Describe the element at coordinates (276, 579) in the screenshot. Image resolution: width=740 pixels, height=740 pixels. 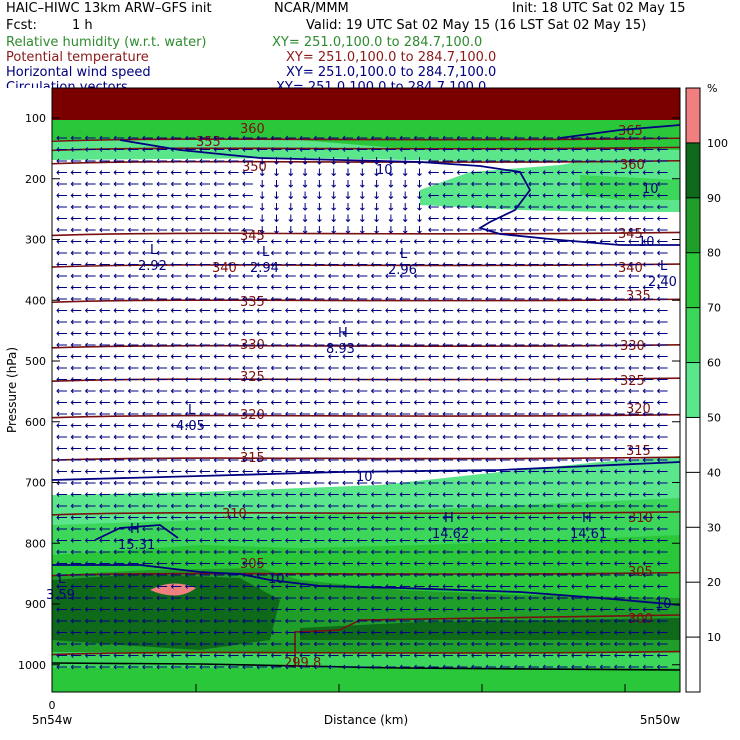
I see `wind-label-2: 10` at that location.